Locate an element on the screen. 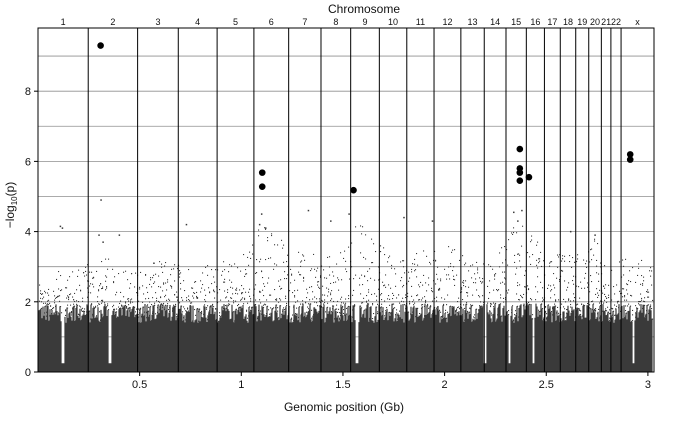 The width and height of the screenshot is (673, 424). x-axis-title: Genomic position (Gb) is located at coordinates (344, 407).